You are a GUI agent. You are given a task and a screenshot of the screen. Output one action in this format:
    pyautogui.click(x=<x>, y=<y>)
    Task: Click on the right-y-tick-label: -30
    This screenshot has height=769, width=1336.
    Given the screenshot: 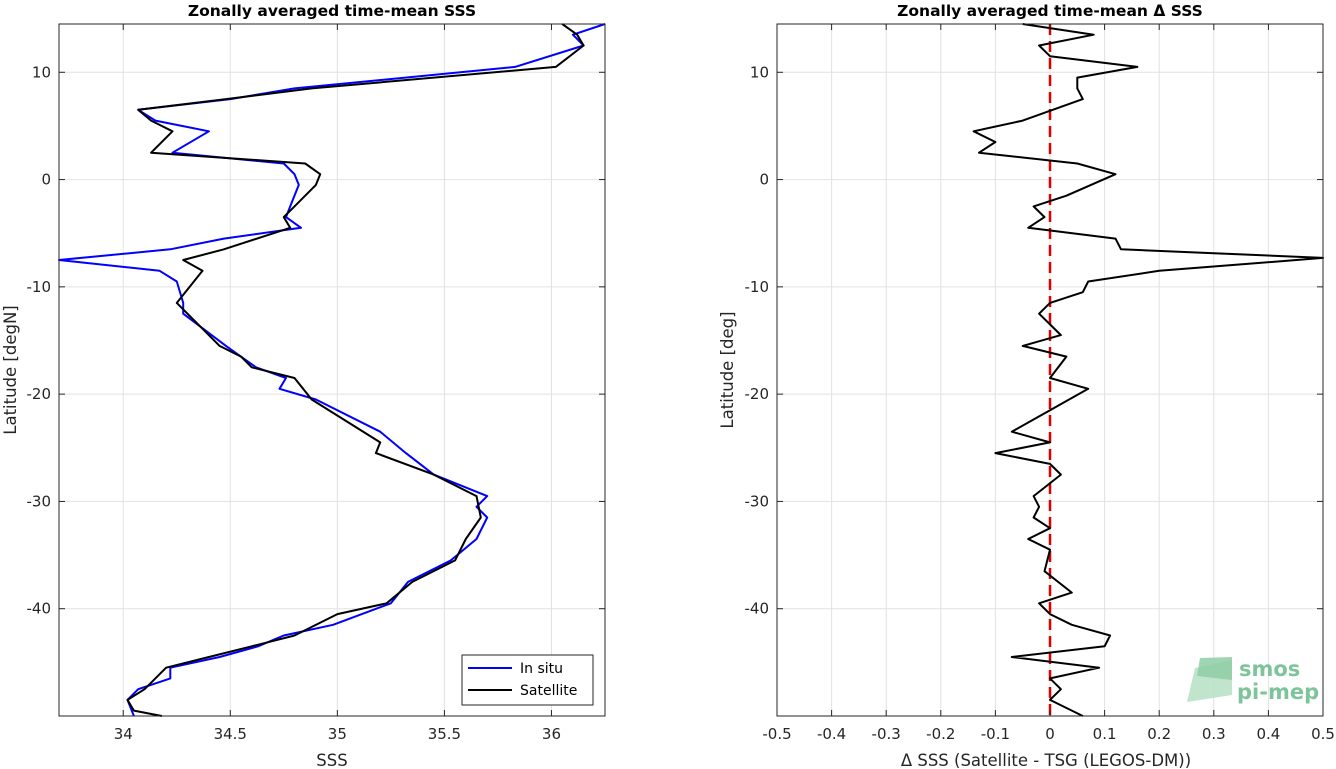 What is the action you would take?
    pyautogui.click(x=757, y=501)
    